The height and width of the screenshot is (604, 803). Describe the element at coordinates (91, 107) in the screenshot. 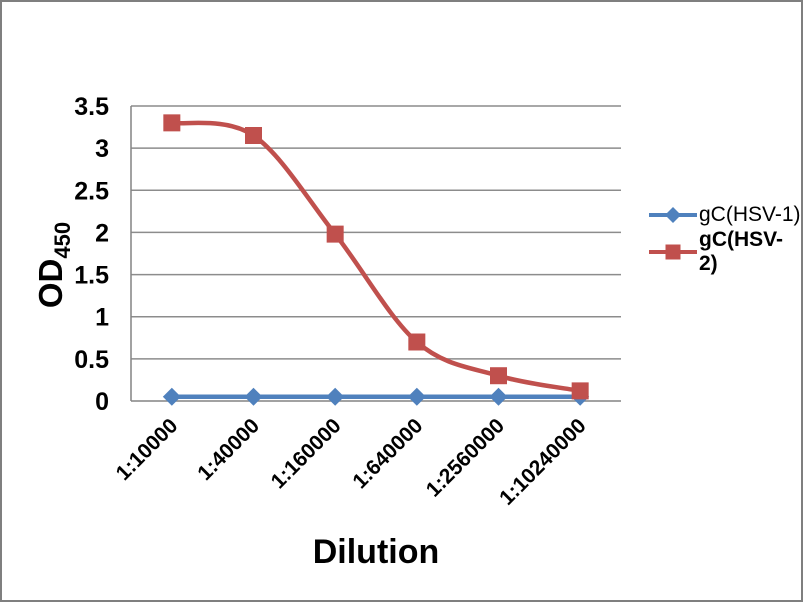

I see `y-tick-label: 3.5` at that location.